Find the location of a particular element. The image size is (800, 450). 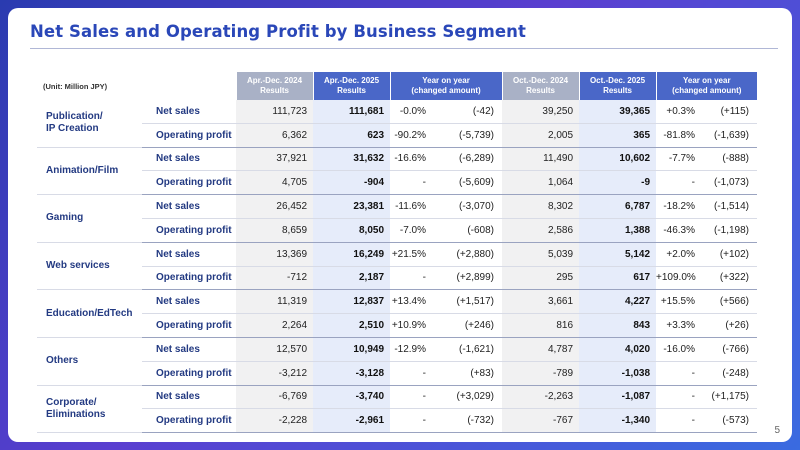

cell-yoy-apr-amount: (-732) is located at coordinates (467, 421).